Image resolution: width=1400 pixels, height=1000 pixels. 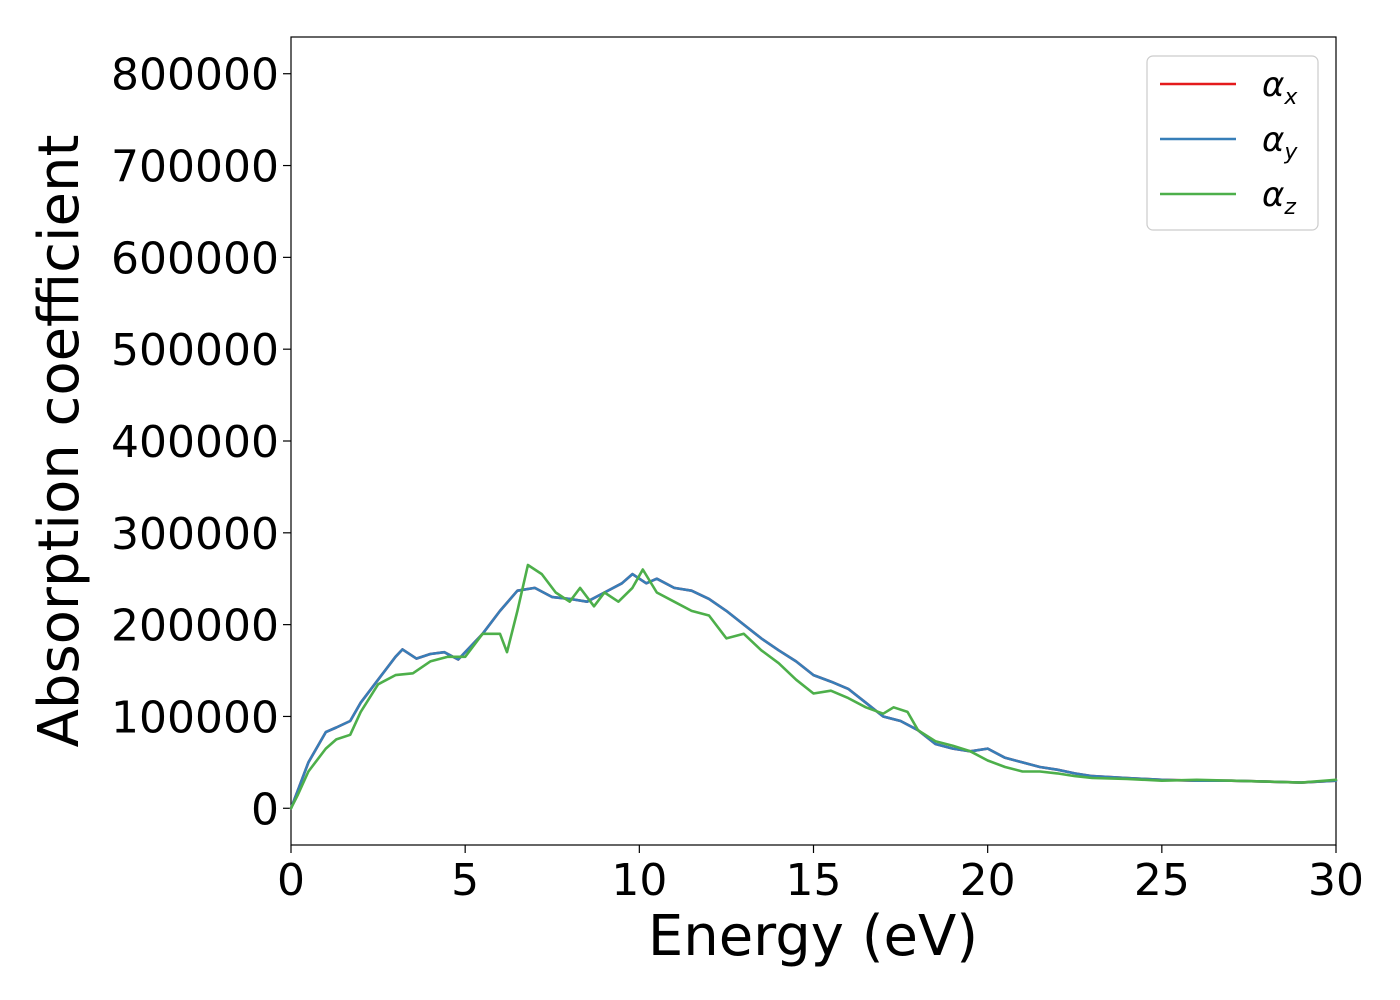 What do you see at coordinates (195, 442) in the screenshot?
I see `y-tick-label: 400000` at bounding box center [195, 442].